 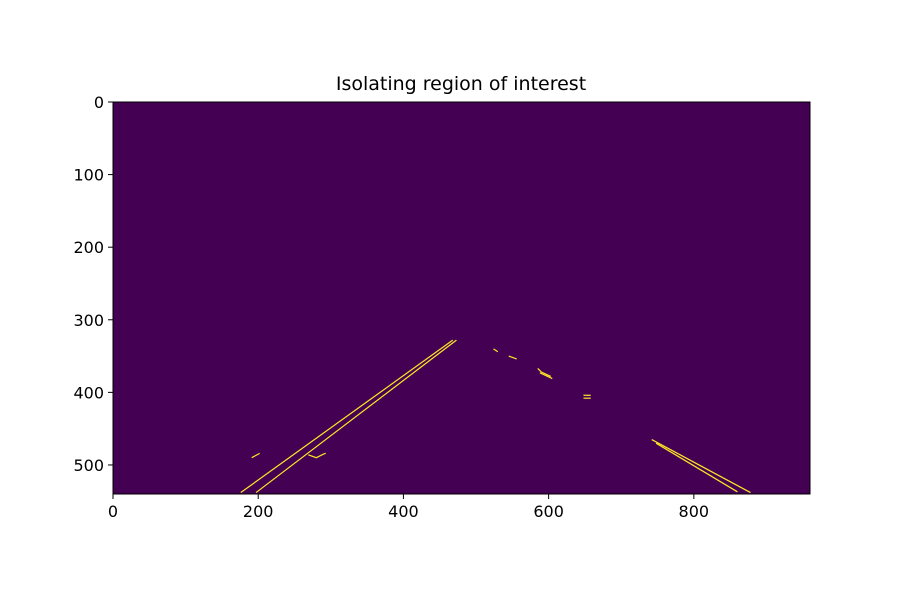 What do you see at coordinates (99, 102) in the screenshot?
I see `y-tick-label: 0` at bounding box center [99, 102].